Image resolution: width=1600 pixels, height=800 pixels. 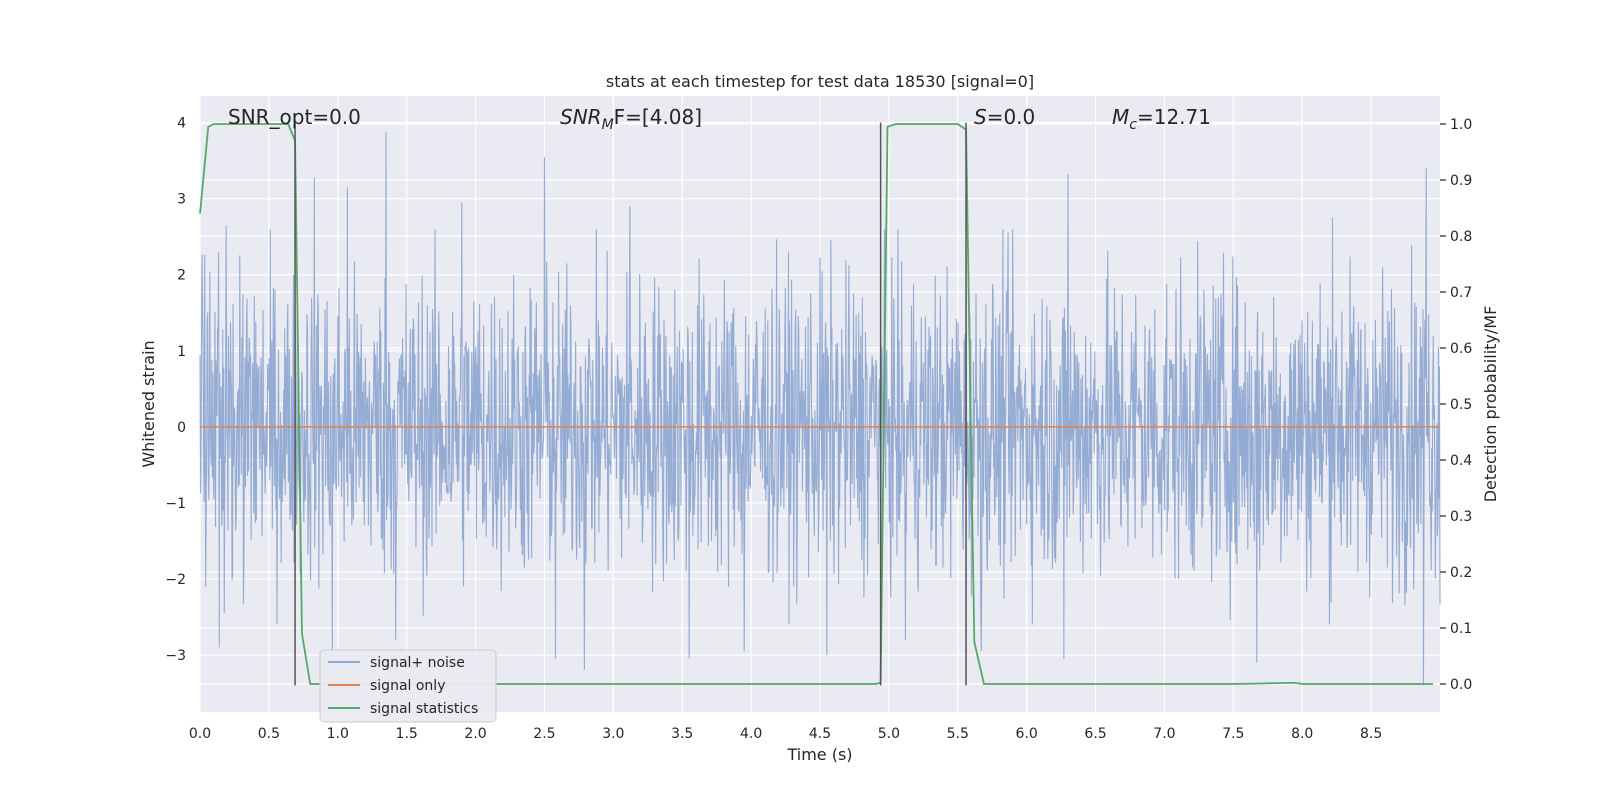 I want to click on y2-tick-label: 0.9, so click(x=1461, y=181).